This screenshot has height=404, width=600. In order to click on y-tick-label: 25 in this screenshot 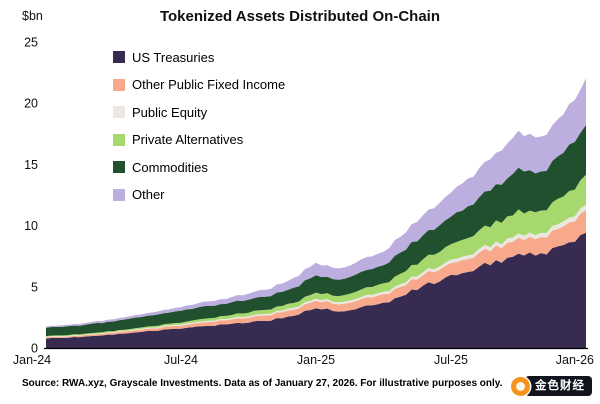, I will do `click(31, 43)`.